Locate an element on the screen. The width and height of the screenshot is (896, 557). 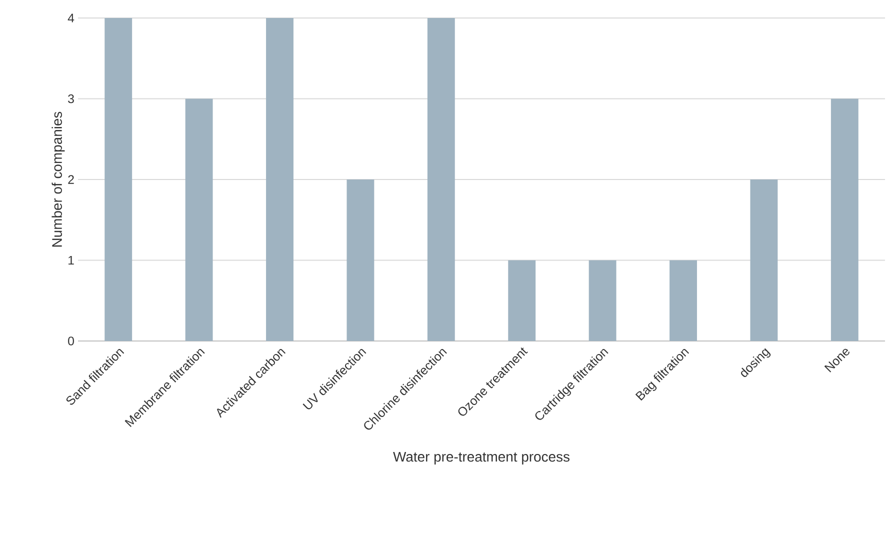
y-tick-label: 4 is located at coordinates (71, 18).